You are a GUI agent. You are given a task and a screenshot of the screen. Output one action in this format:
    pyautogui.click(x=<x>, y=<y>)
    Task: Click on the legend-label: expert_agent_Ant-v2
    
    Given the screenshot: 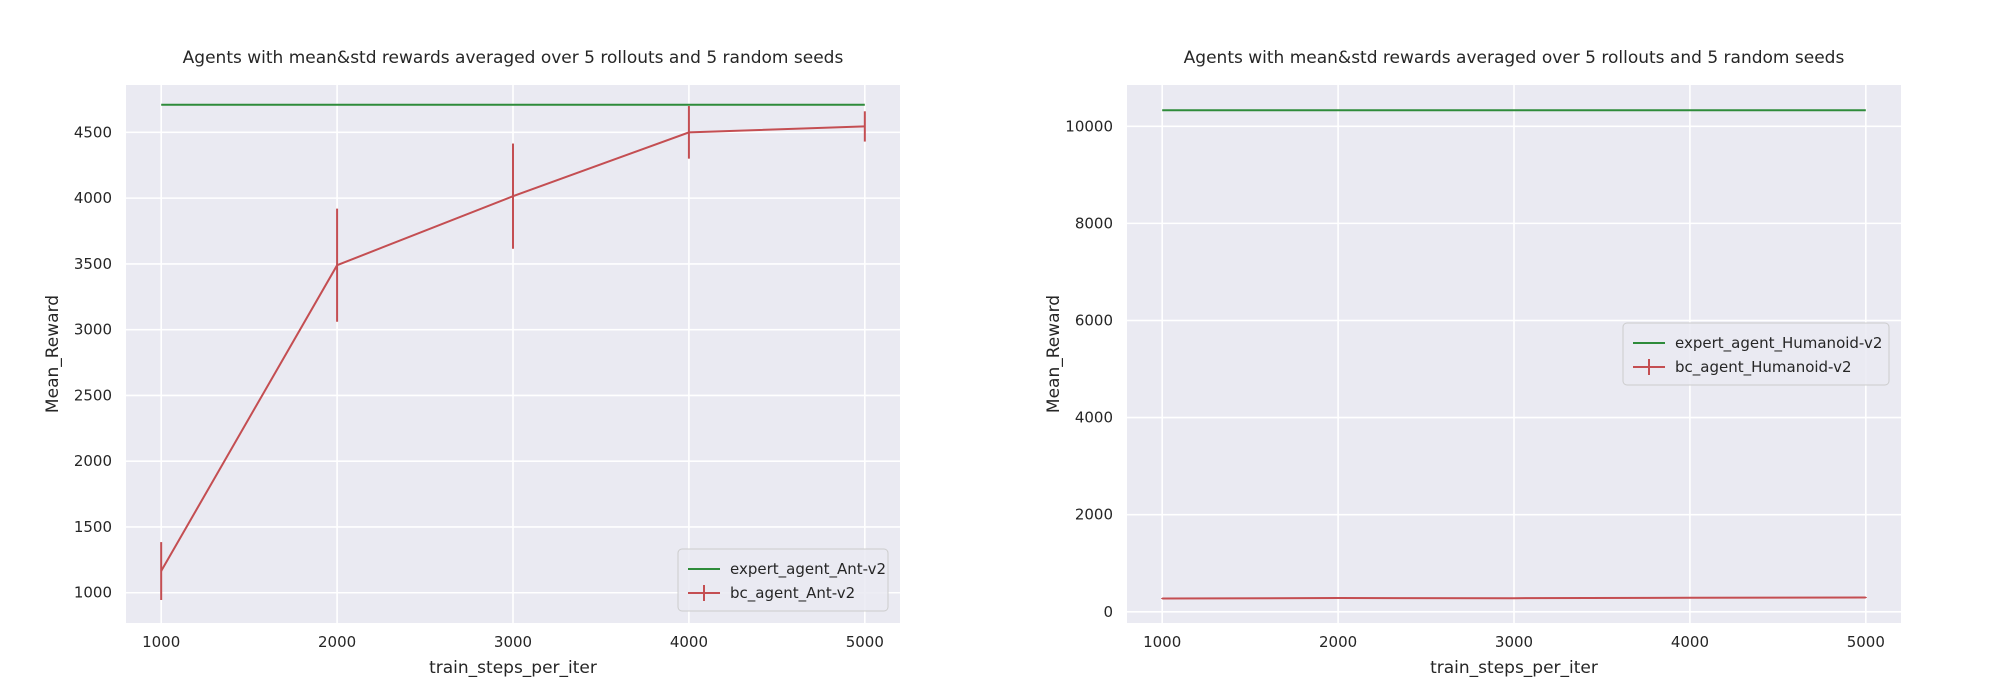 What is the action you would take?
    pyautogui.click(x=808, y=569)
    